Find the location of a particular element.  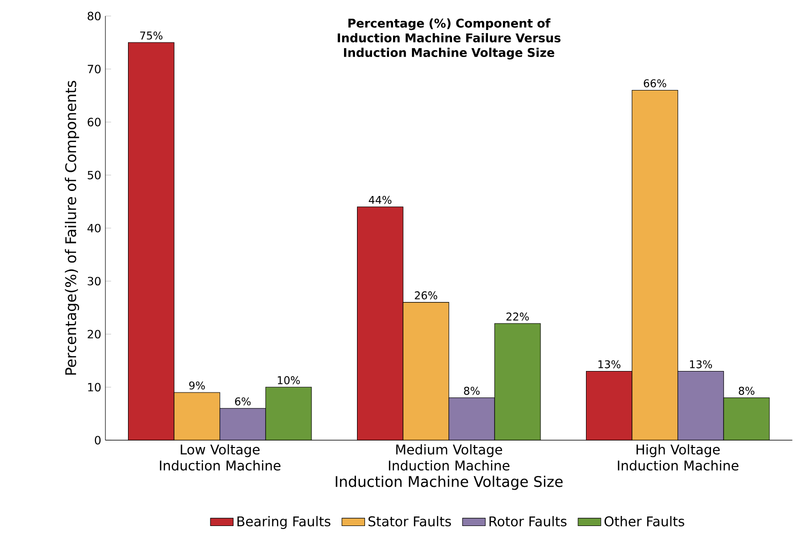

legend-label: Other Faults is located at coordinates (644, 521).